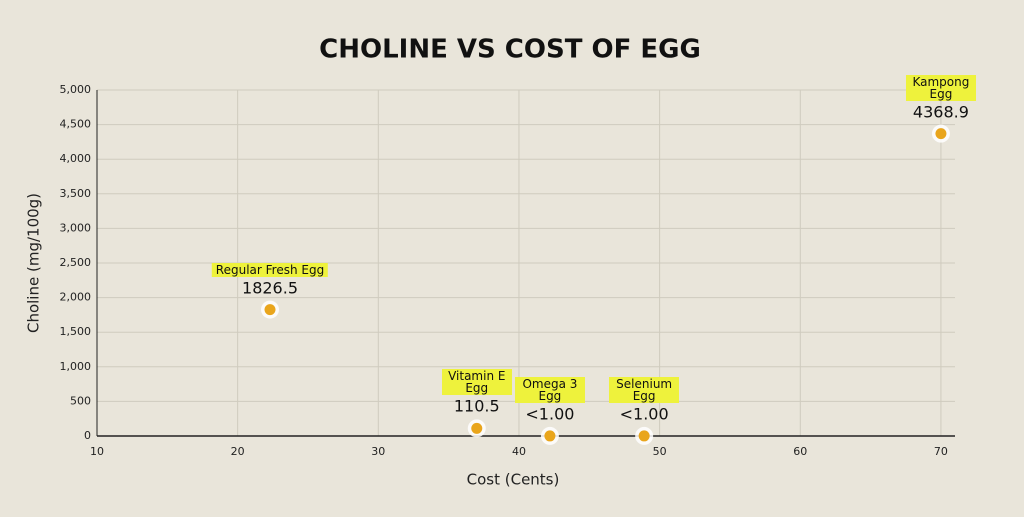 Image resolution: width=1024 pixels, height=517 pixels. What do you see at coordinates (76, 366) in the screenshot?
I see `y-tick-label: 1,000` at bounding box center [76, 366].